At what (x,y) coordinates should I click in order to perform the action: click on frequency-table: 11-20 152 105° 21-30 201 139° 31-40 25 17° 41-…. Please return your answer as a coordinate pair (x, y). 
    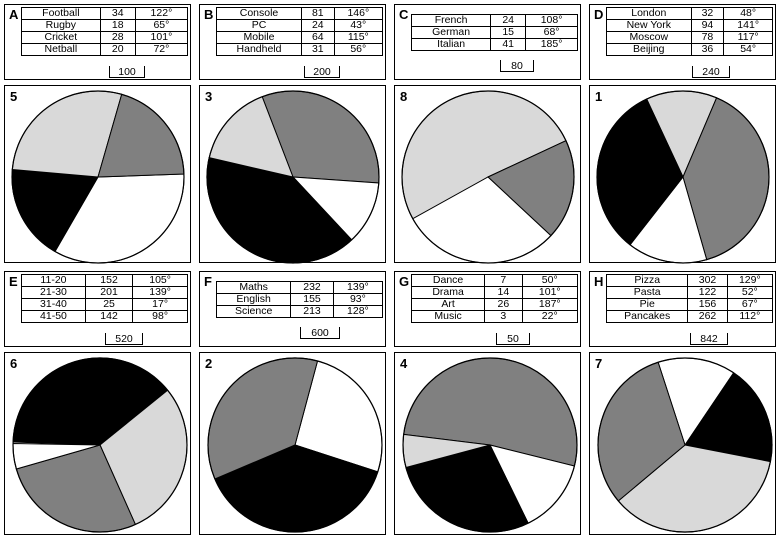
    Looking at the image, I should click on (104, 298).